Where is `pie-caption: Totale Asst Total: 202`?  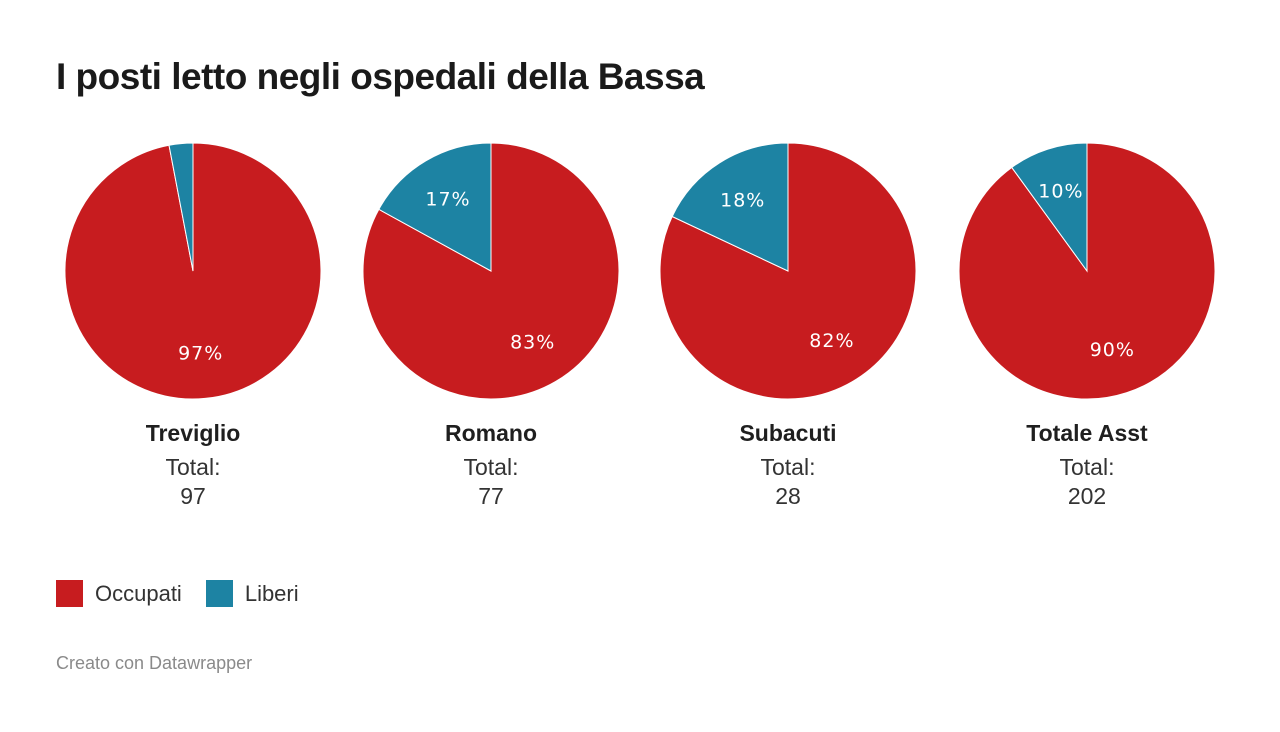
pie-caption: Totale Asst Total: 202 is located at coordinates (1087, 465).